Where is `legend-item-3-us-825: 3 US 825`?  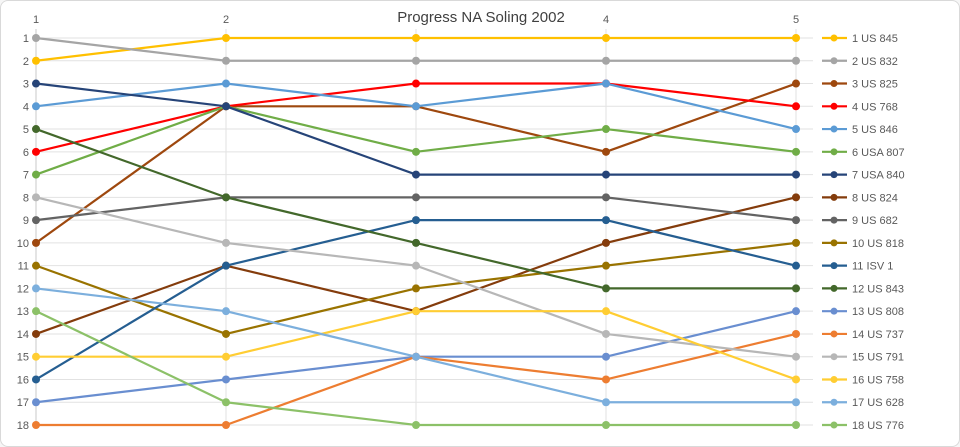 legend-item-3-us-825: 3 US 825 is located at coordinates (860, 85).